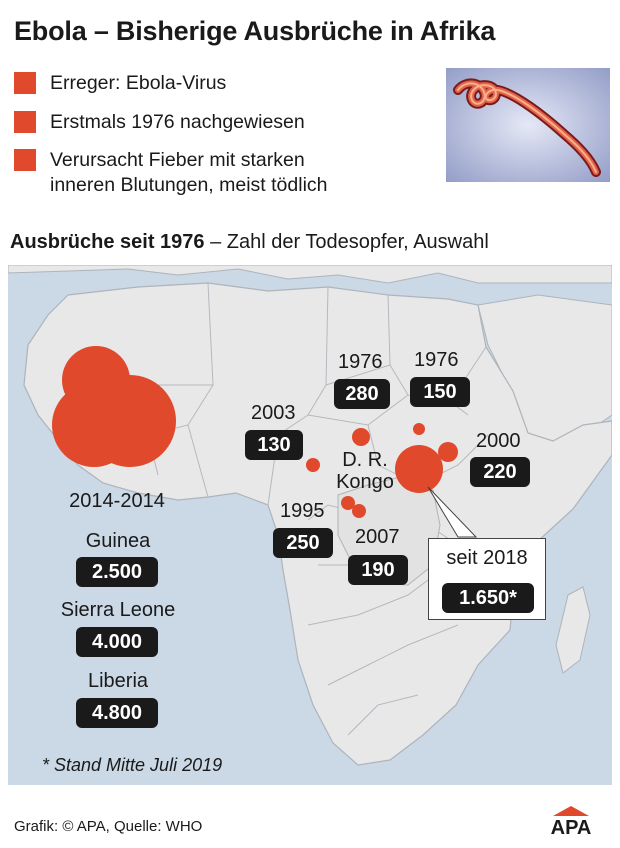 The width and height of the screenshot is (620, 848). I want to click on outbreak-year-label: 2003, so click(273, 413).